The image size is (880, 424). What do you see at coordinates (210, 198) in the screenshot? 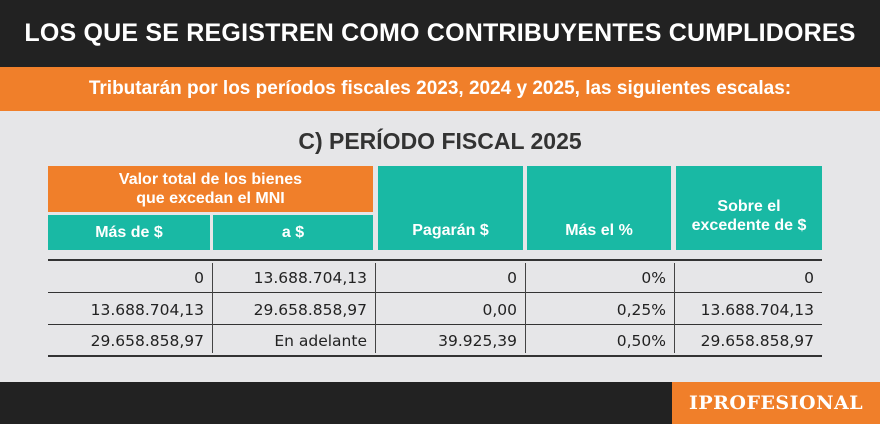
I see `group-header-line-2: que excedan el MNI` at bounding box center [210, 198].